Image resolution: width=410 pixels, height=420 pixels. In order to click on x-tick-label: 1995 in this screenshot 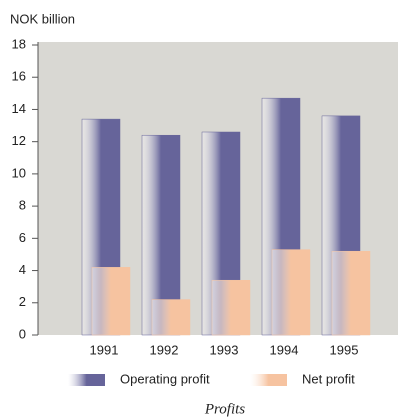, I will do `click(344, 349)`.